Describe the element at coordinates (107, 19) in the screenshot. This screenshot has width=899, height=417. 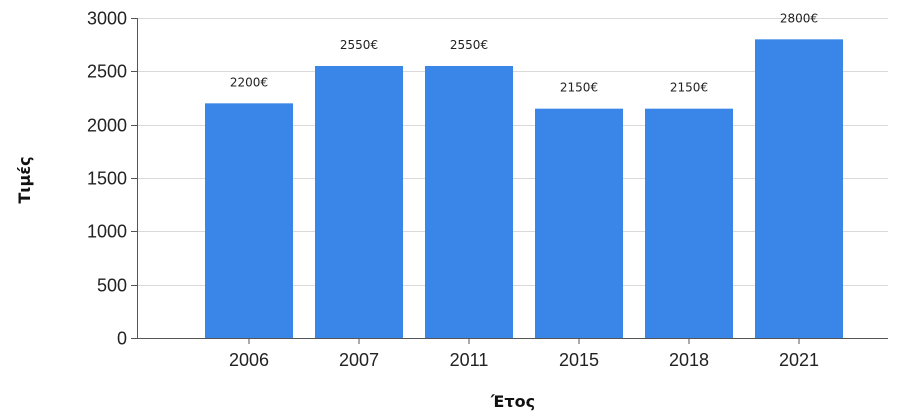
I see `y-tick-label: 3000` at that location.